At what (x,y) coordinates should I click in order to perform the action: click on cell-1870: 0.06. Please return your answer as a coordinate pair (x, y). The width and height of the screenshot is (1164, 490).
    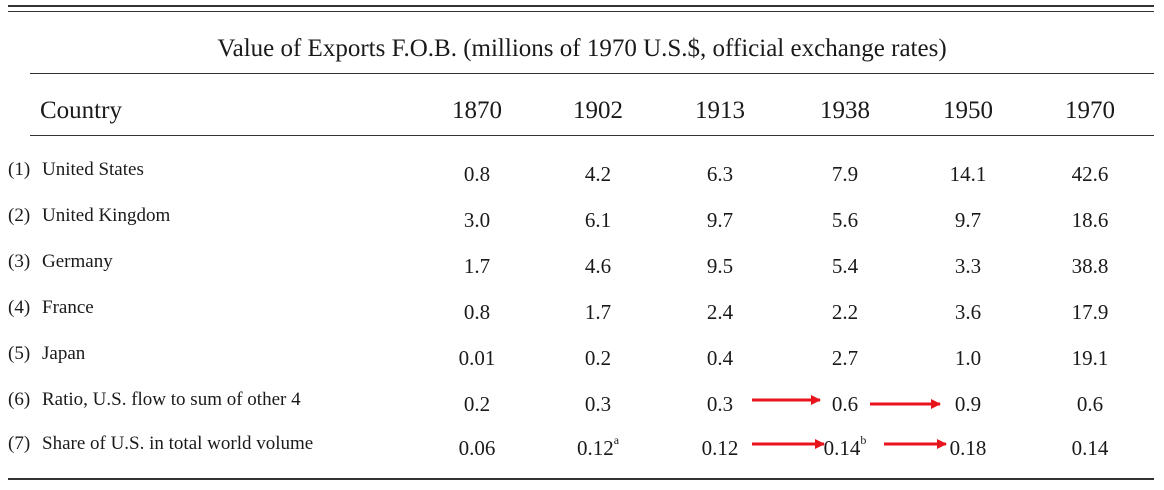
    Looking at the image, I should click on (477, 448).